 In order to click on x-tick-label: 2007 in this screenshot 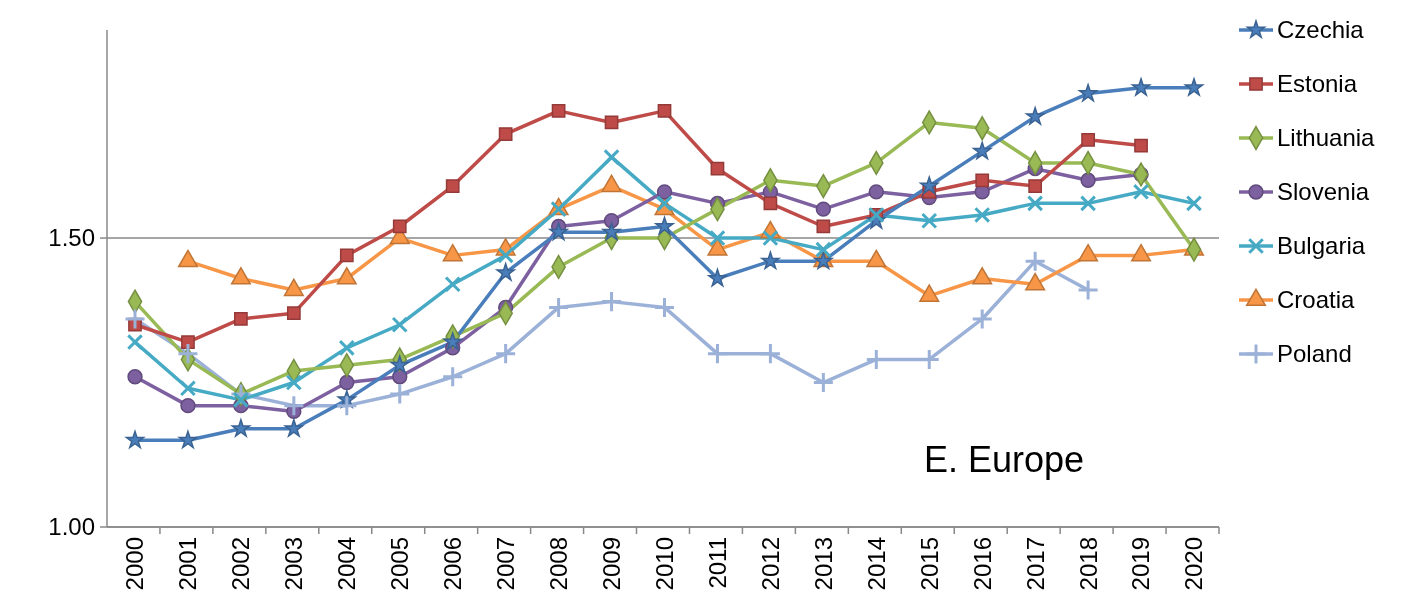, I will do `click(506, 564)`.